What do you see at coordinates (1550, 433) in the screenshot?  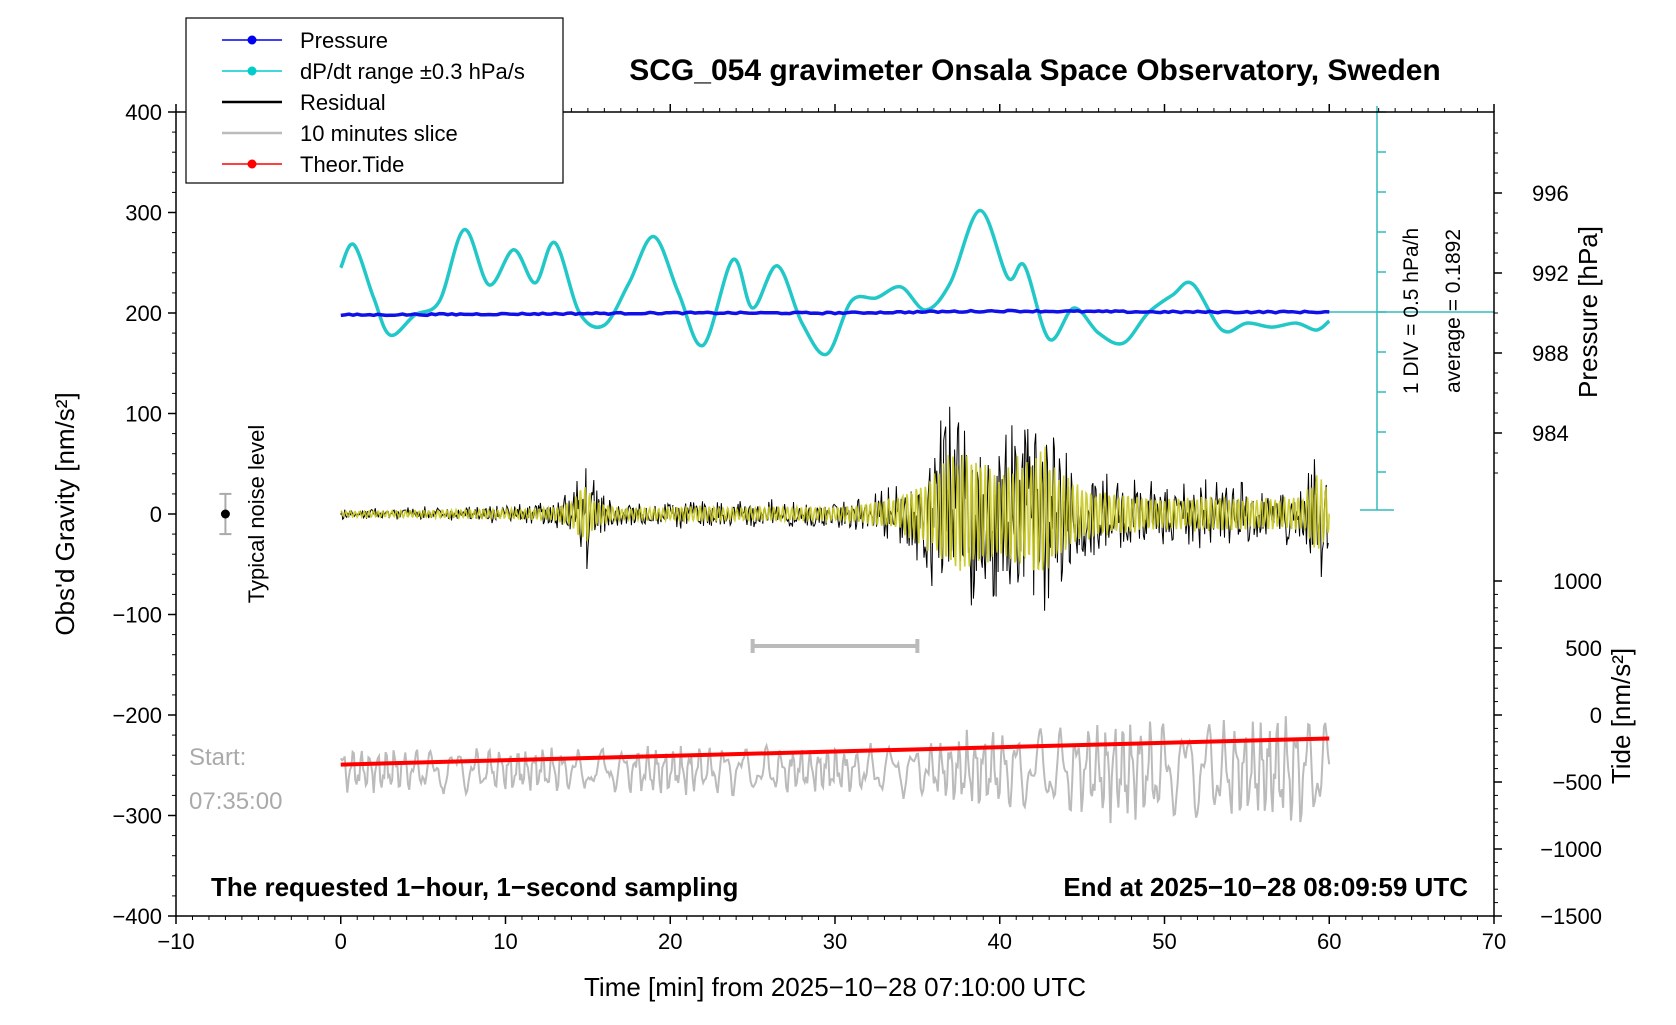 I see `pressure-tick-label: 984` at bounding box center [1550, 433].